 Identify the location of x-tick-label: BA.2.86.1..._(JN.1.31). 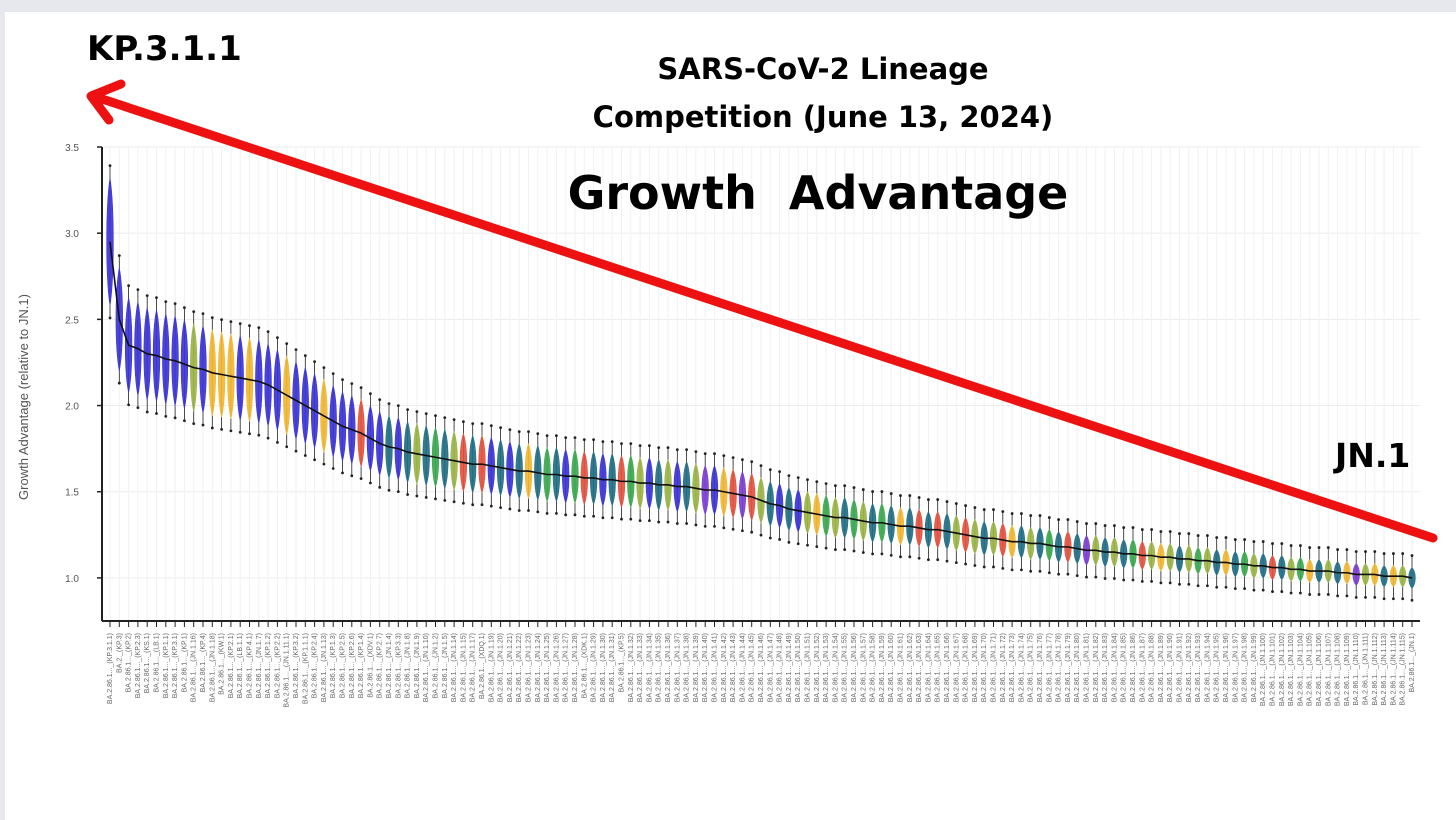
(612, 667).